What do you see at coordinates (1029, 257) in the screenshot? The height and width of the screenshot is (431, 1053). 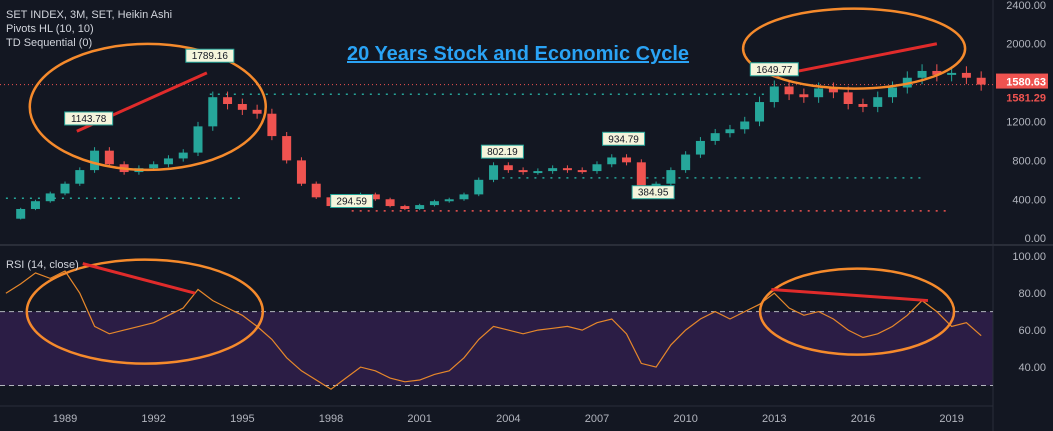 I see `rsi-axis-tick: 100.00` at bounding box center [1029, 257].